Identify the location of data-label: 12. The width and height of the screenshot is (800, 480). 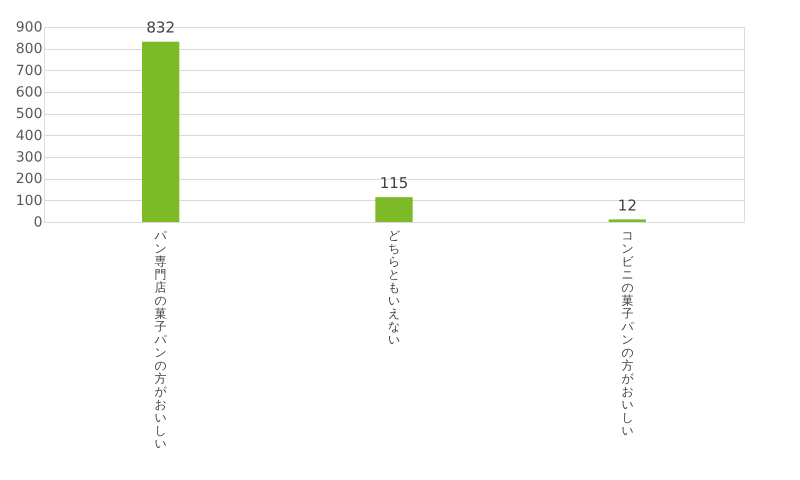
(627, 205).